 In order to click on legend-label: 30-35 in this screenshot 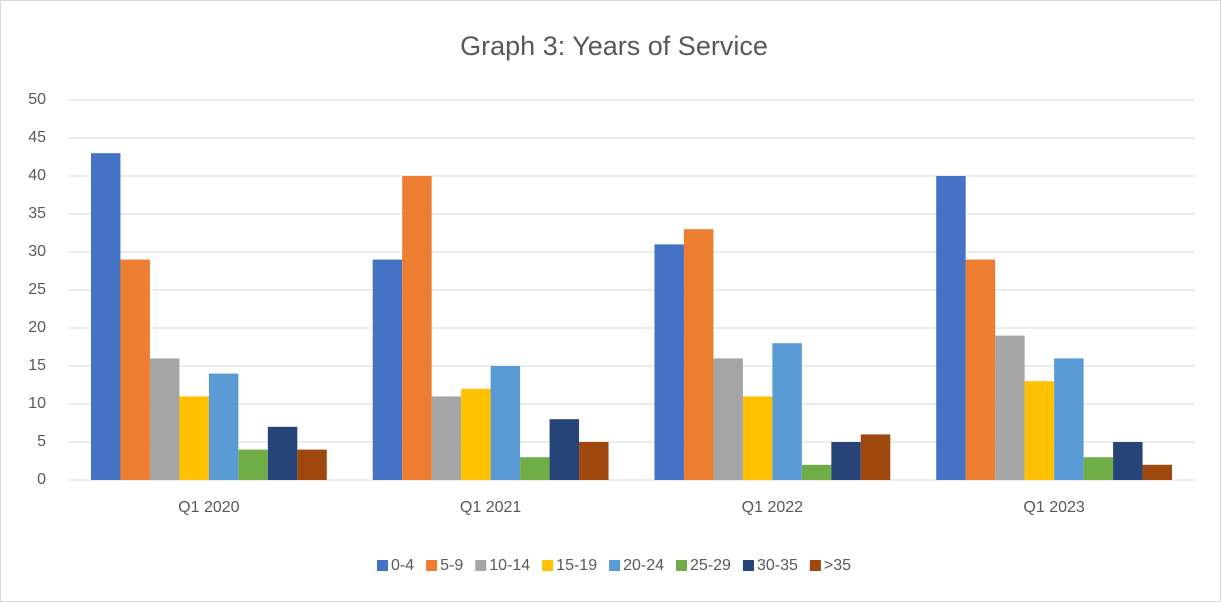, I will do `click(777, 565)`.